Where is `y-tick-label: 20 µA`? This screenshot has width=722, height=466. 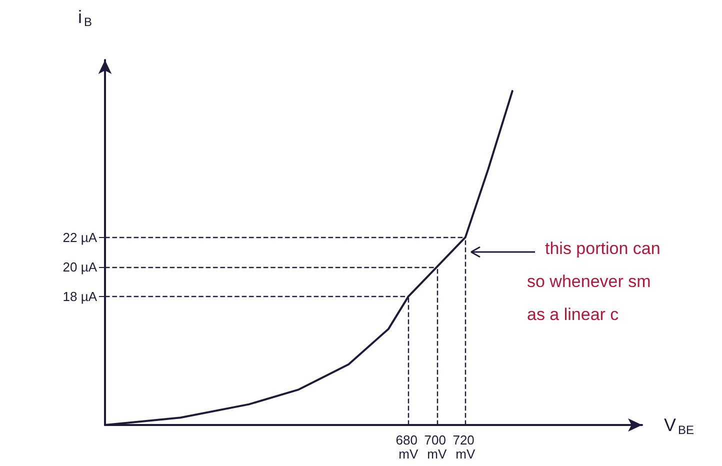
y-tick-label: 20 µA is located at coordinates (80, 266).